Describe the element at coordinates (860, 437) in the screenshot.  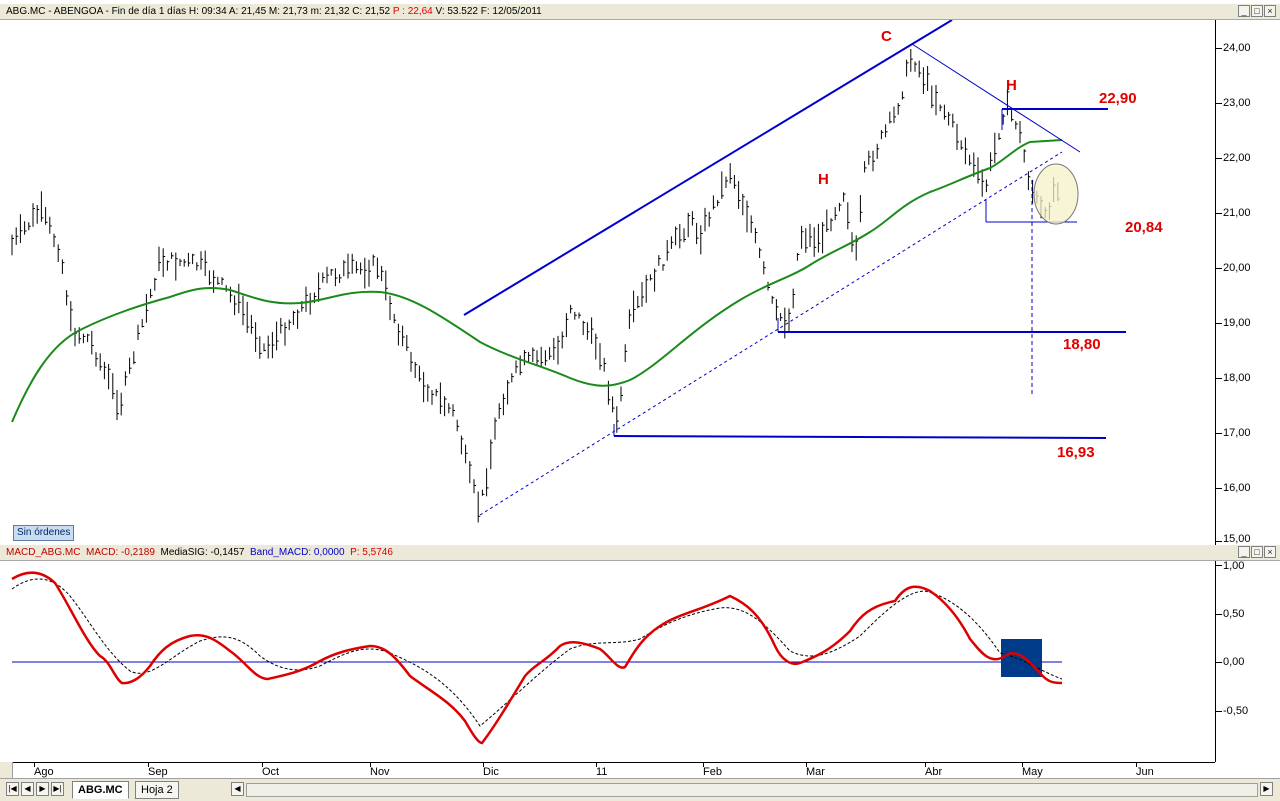
I see `level-1693-line` at that location.